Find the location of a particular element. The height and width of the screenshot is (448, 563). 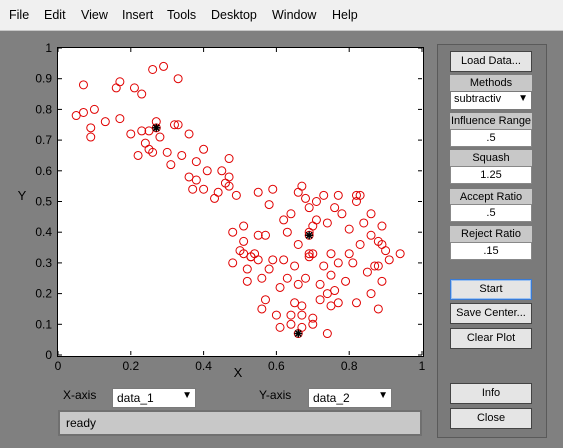

menu-insert: Insert is located at coordinates (138, 15).